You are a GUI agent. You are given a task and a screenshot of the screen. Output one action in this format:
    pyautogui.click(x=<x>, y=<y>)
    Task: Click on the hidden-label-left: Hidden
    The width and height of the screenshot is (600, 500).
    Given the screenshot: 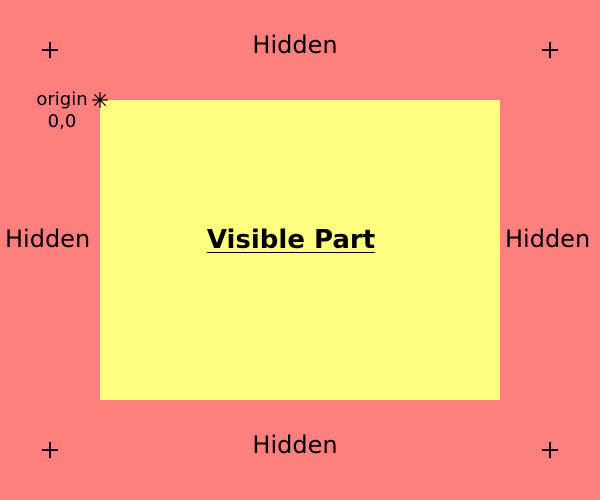 What is the action you would take?
    pyautogui.click(x=48, y=239)
    